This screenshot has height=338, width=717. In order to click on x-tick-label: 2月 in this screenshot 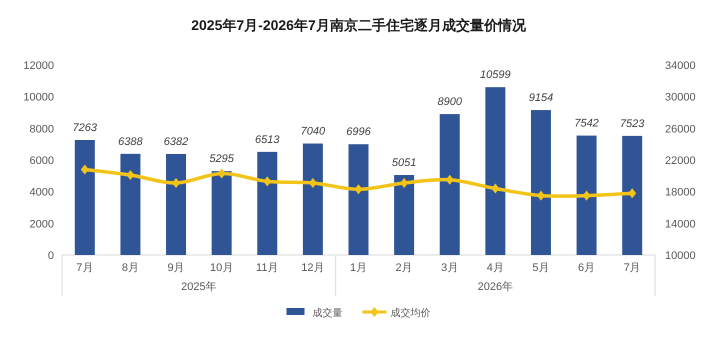, I will do `click(404, 268)`.